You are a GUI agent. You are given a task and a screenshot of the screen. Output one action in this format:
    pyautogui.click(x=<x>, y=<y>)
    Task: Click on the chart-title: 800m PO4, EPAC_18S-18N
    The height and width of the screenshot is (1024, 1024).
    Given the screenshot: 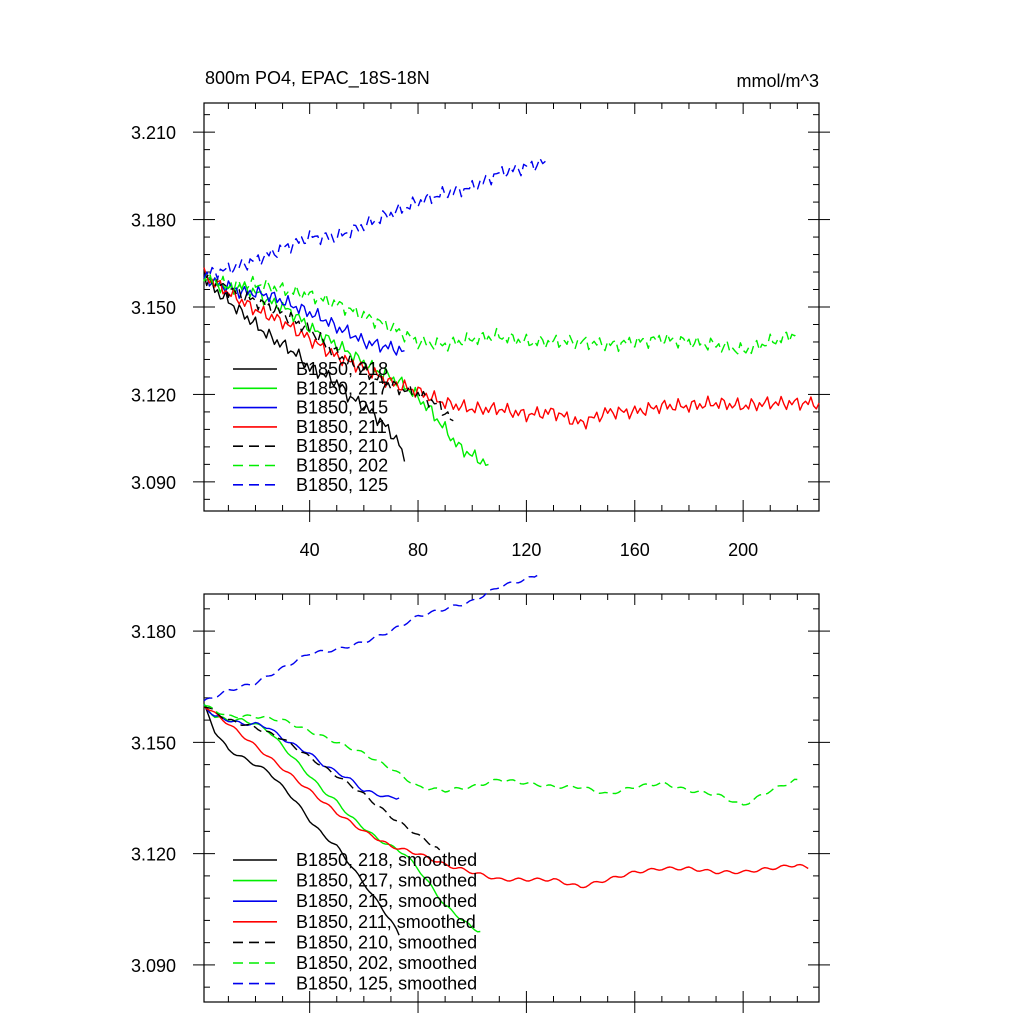 What is the action you would take?
    pyautogui.click(x=317, y=78)
    